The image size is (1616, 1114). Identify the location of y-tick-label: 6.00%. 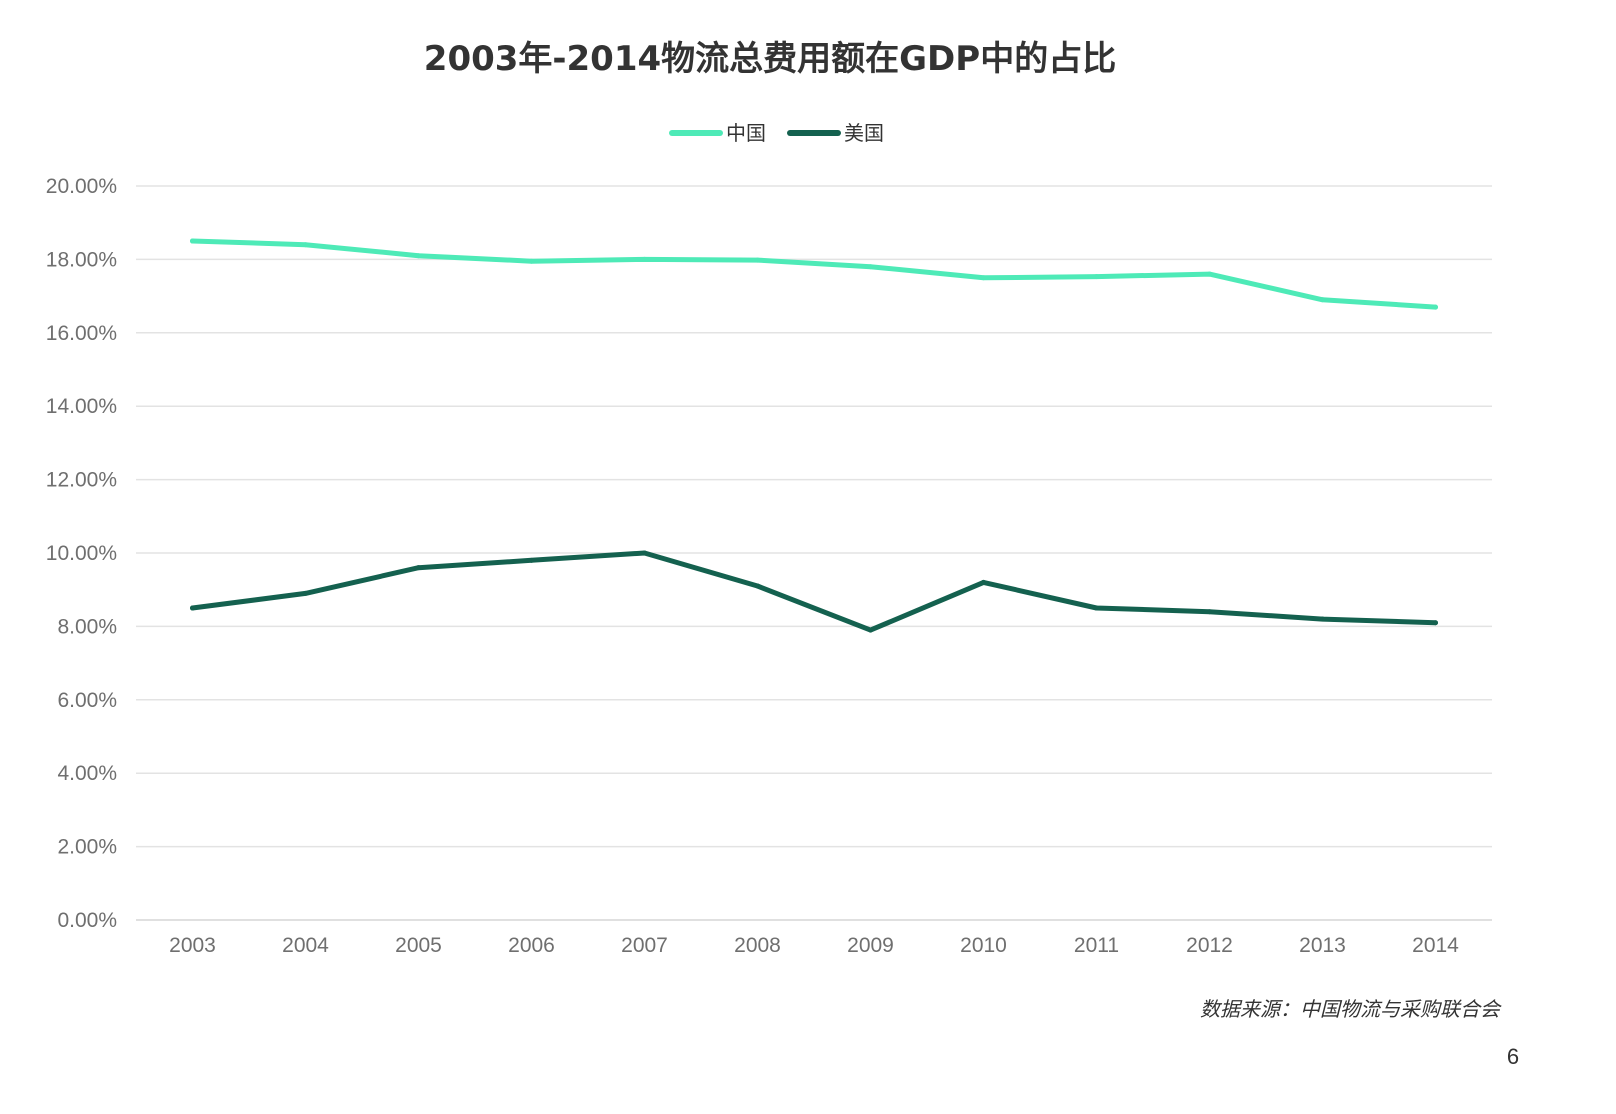
(87, 700).